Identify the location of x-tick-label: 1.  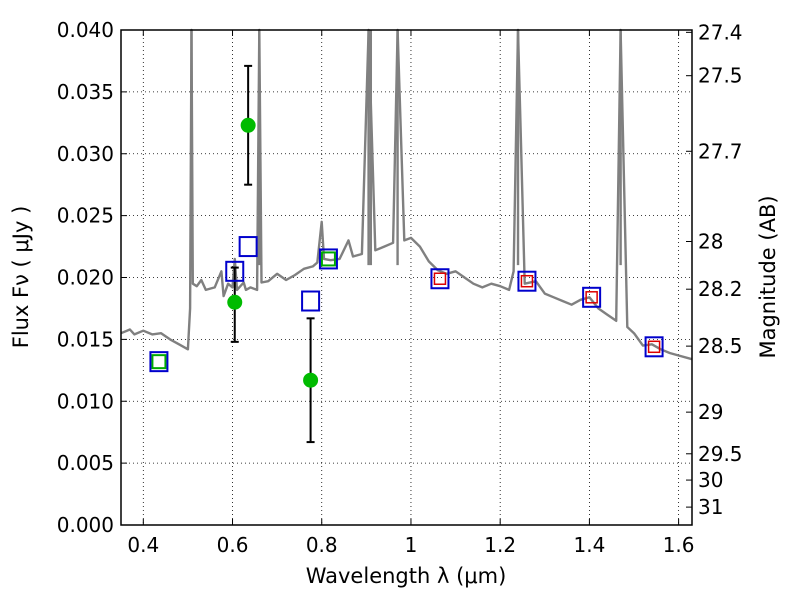
(411, 545).